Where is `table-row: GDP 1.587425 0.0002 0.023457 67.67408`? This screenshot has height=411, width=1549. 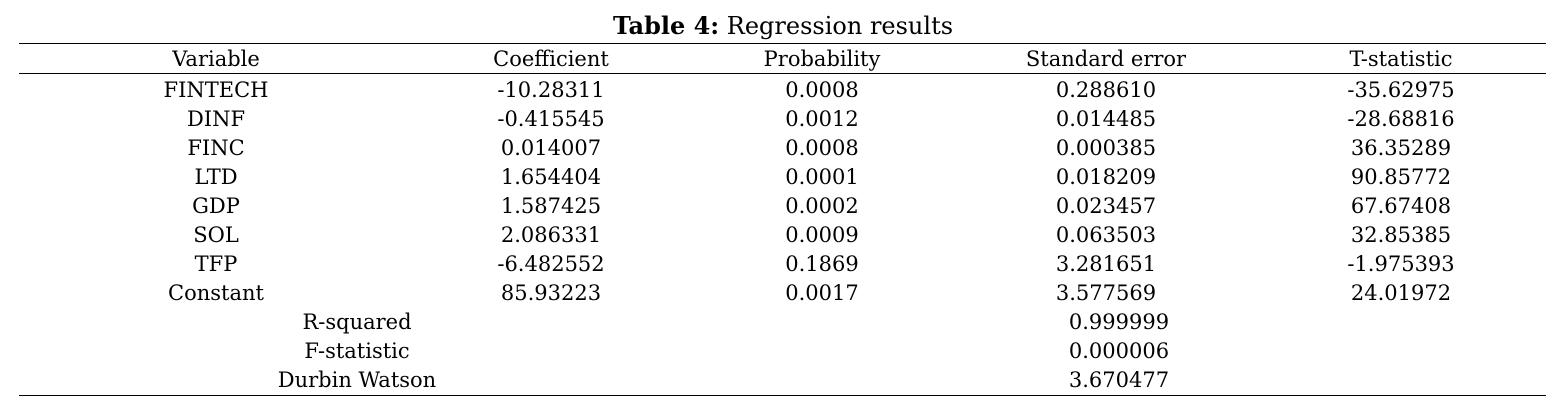
table-row: GDP 1.587425 0.0002 0.023457 67.67408 is located at coordinates (774, 206).